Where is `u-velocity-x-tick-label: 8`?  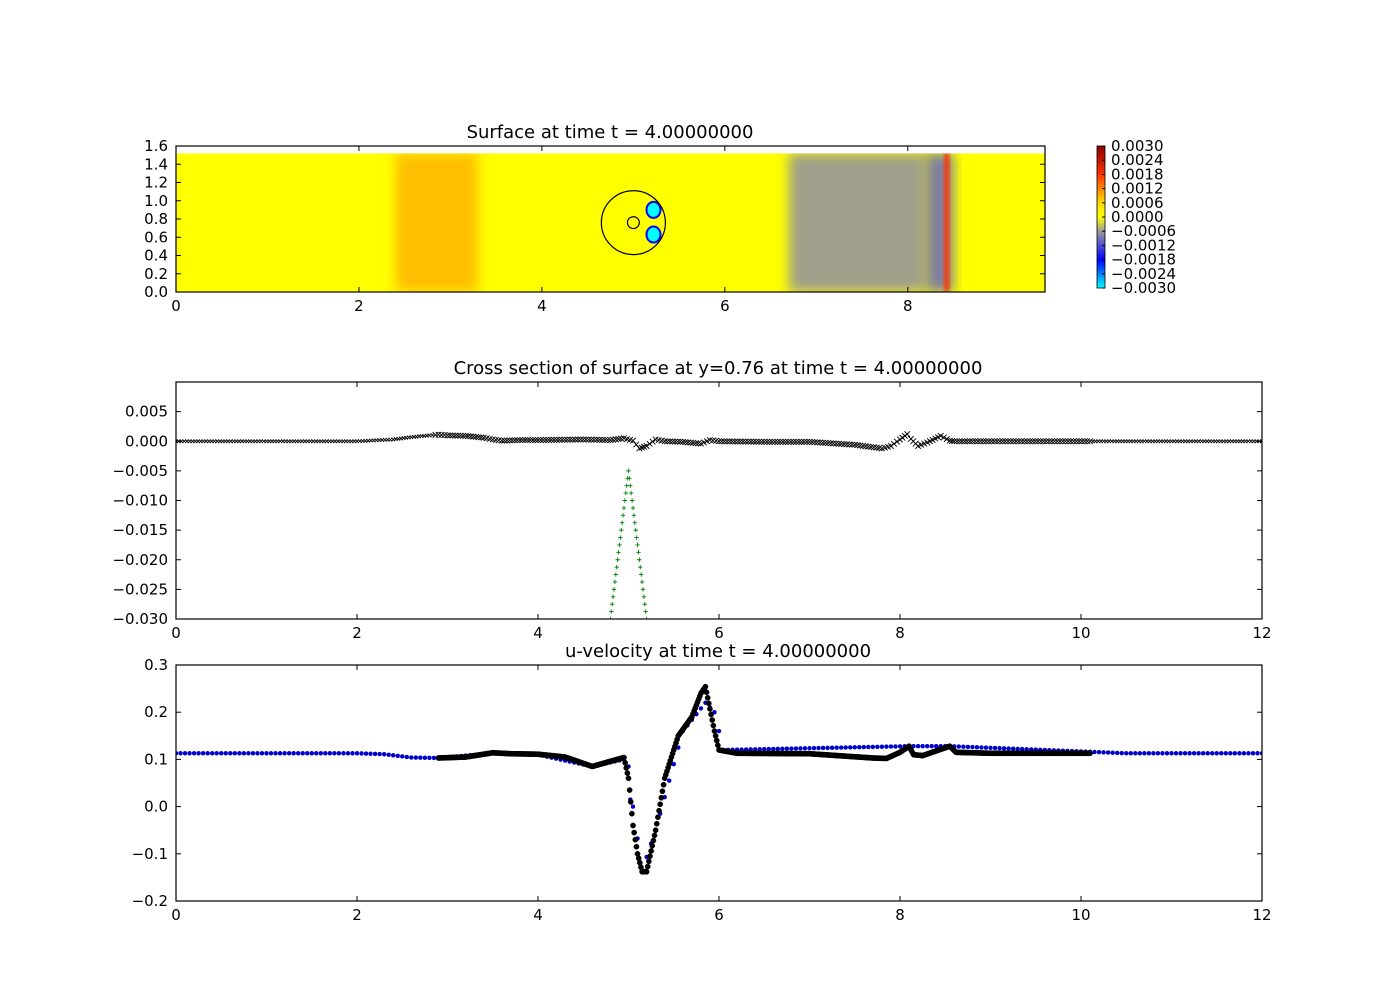
u-velocity-x-tick-label: 8 is located at coordinates (900, 915).